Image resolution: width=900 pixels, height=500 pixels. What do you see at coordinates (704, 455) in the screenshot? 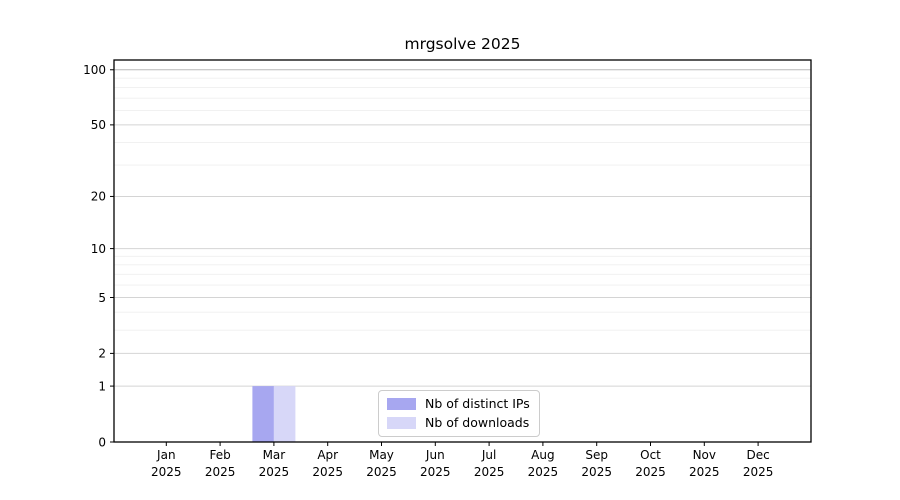
I see `x-tick-label-month: Nov` at bounding box center [704, 455].